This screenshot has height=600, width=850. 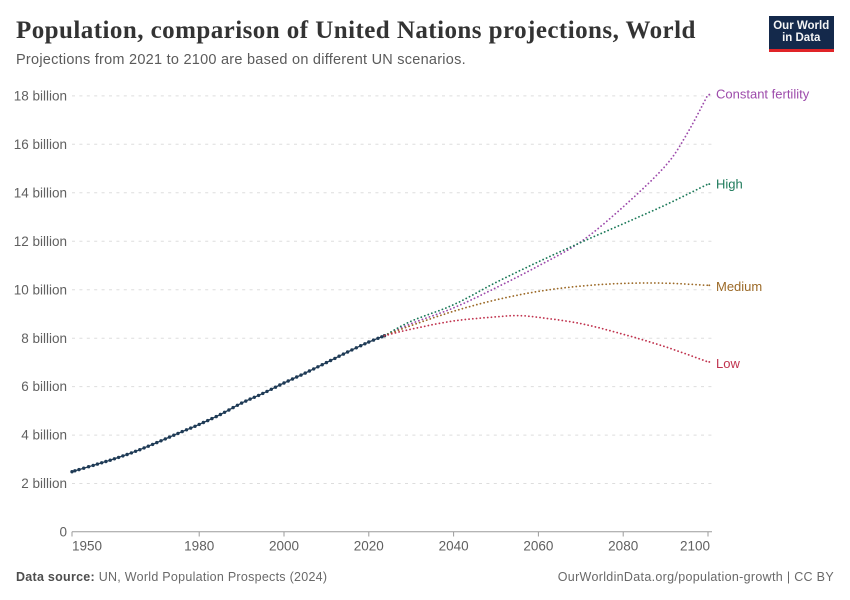 I want to click on svg-text: 14 billion, so click(x=40, y=192).